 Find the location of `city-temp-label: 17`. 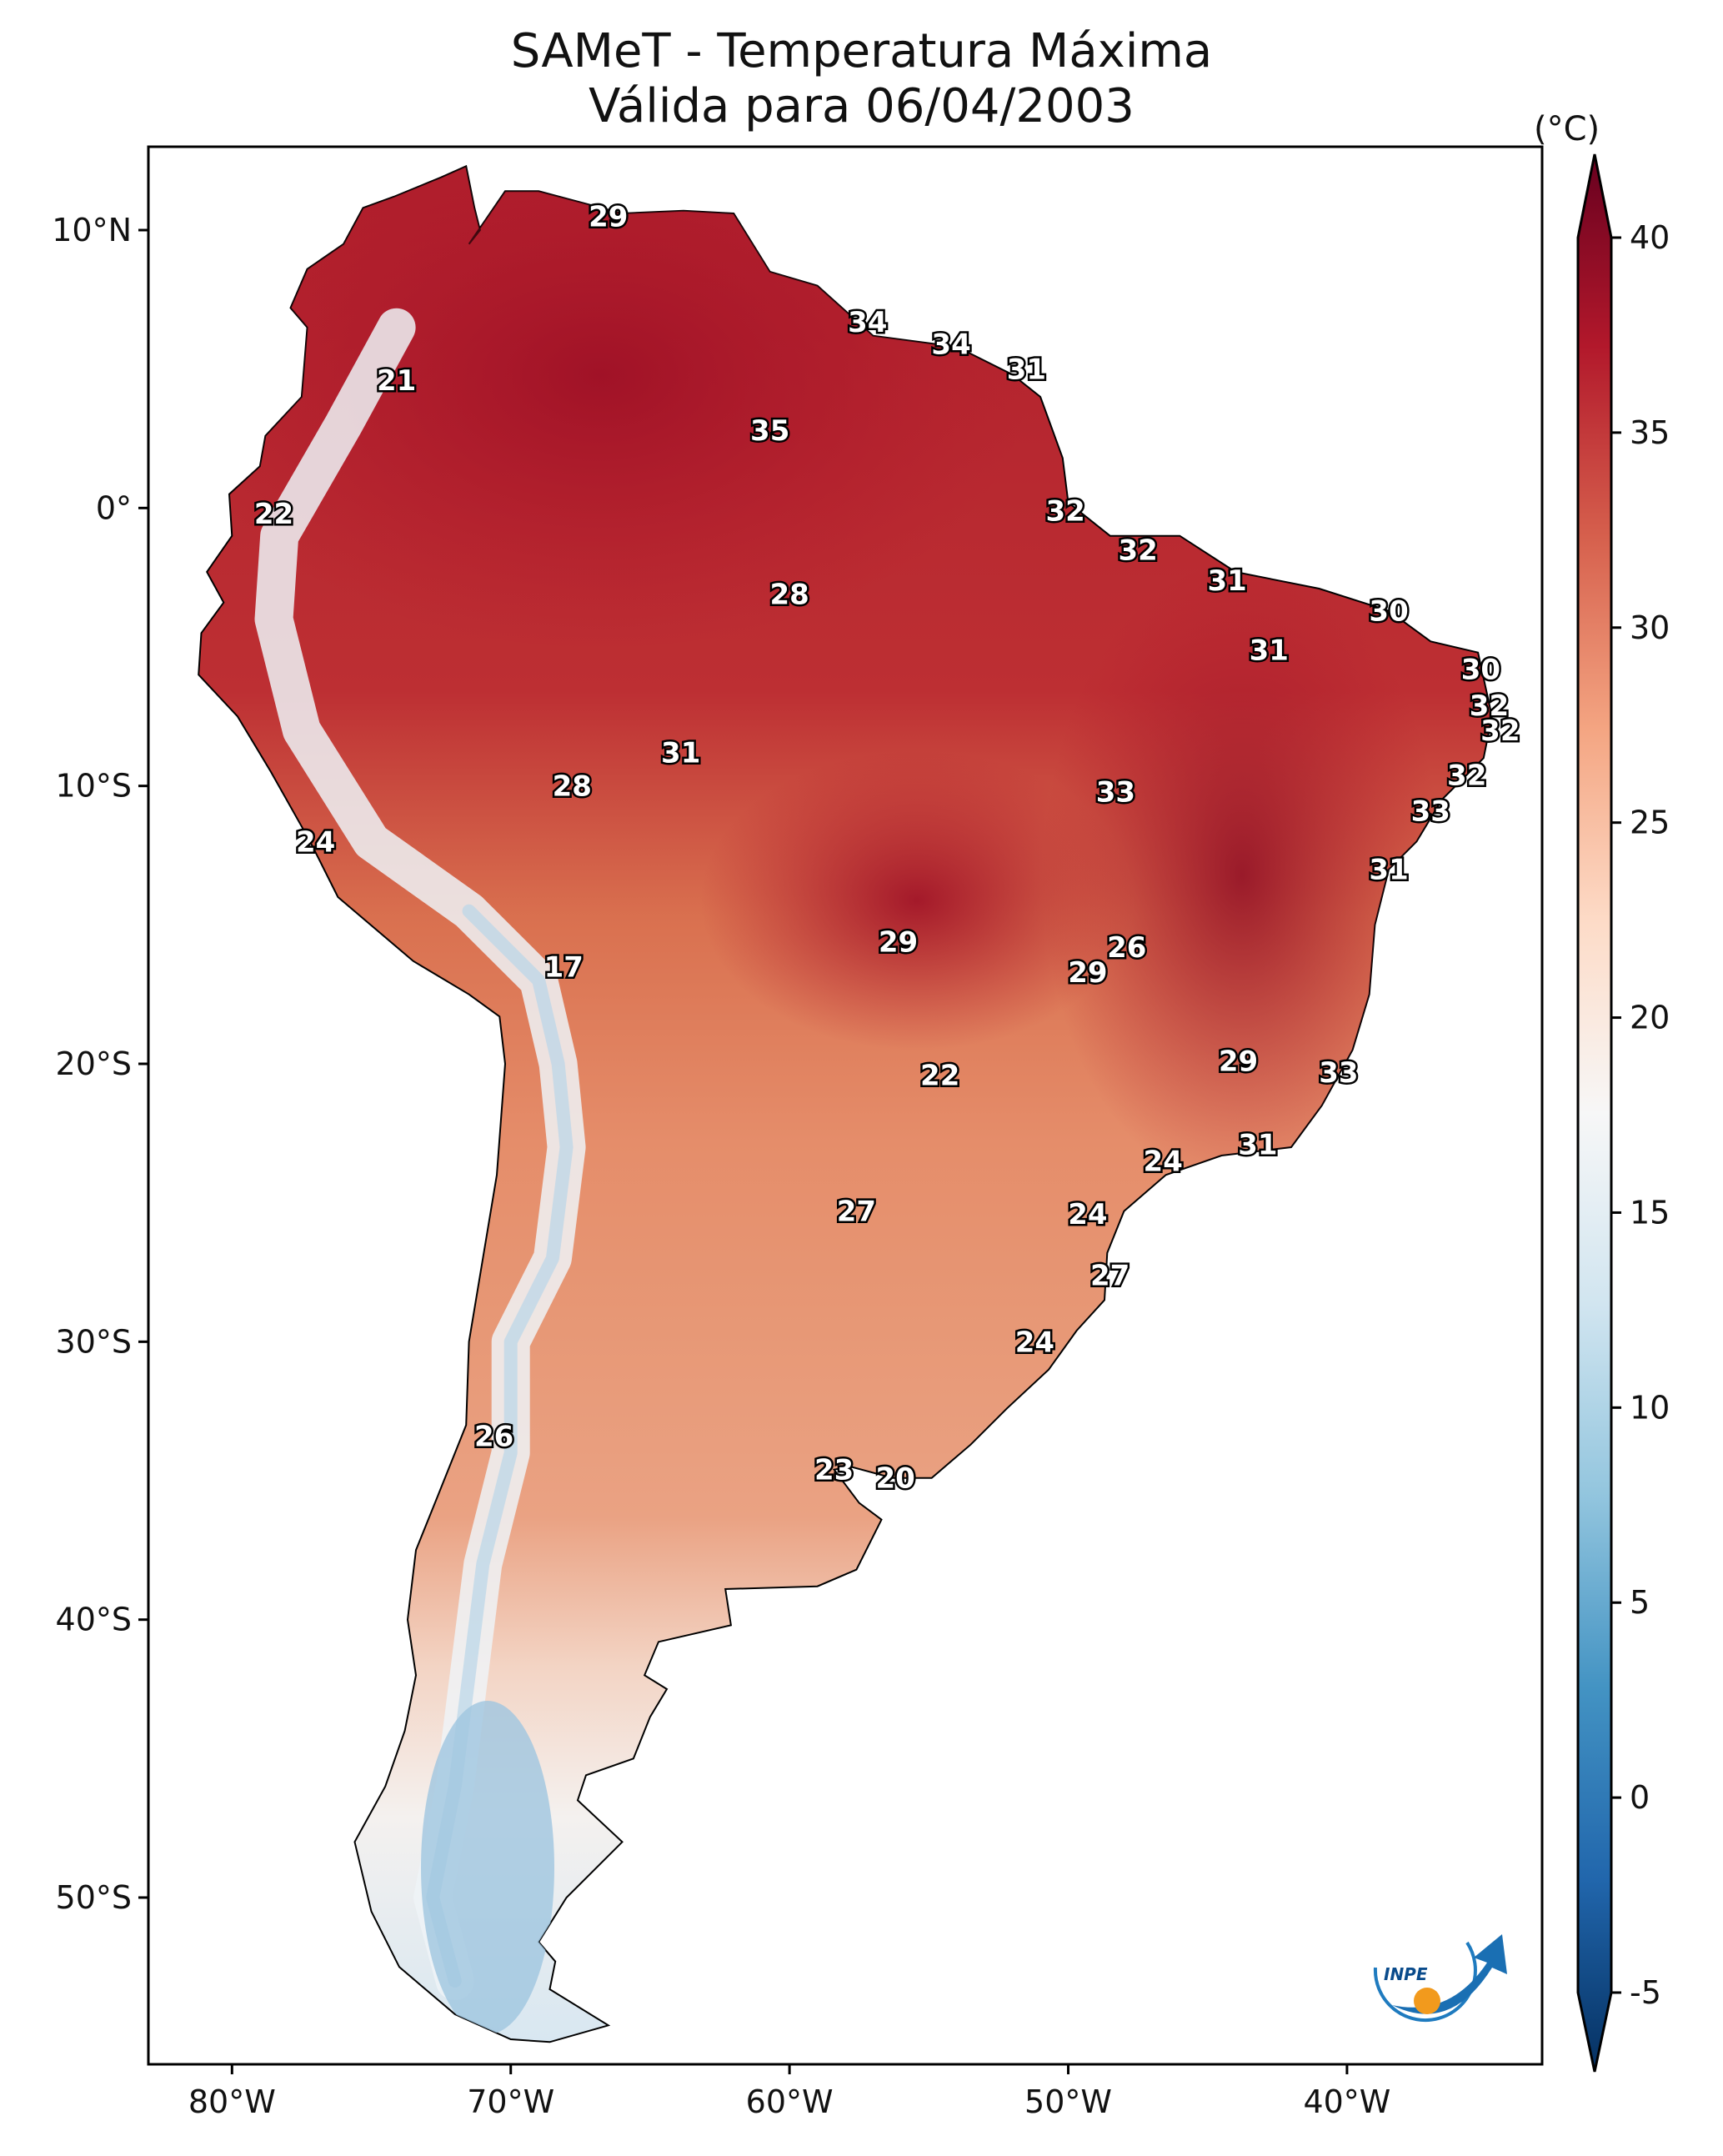

city-temp-label: 17 is located at coordinates (564, 967).